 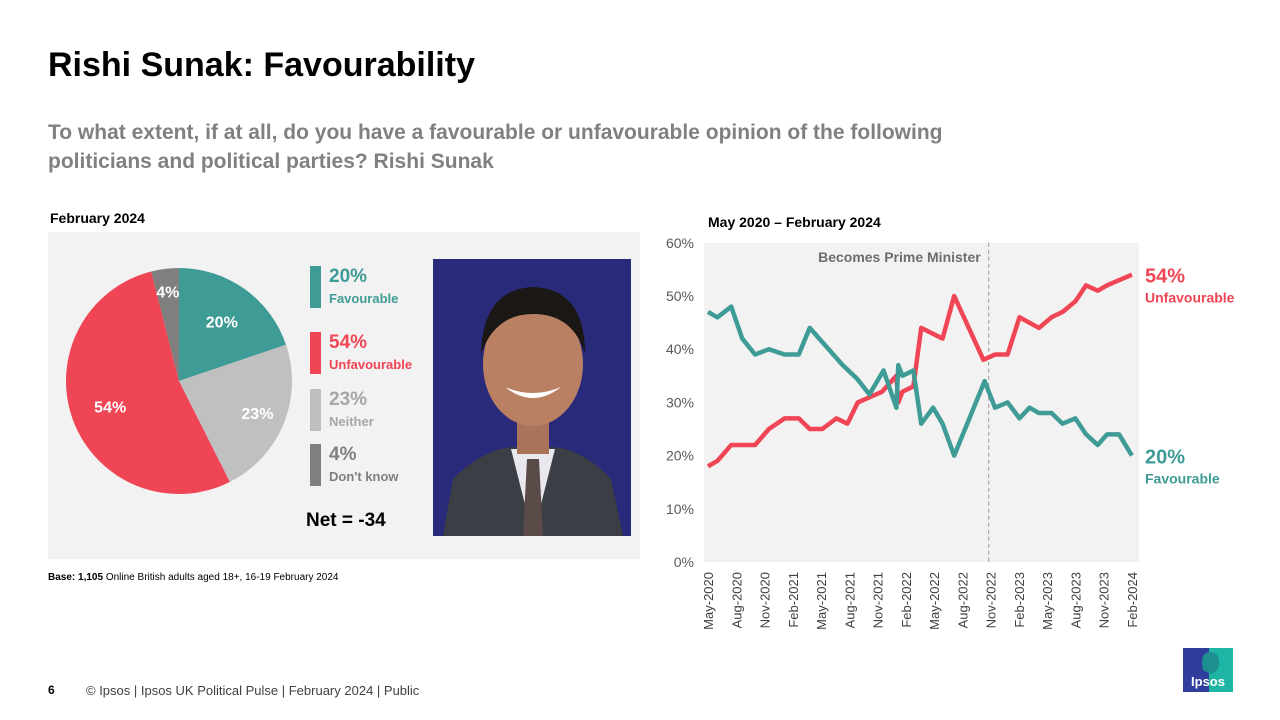 I want to click on pie-slice-favourable, so click(x=233, y=324).